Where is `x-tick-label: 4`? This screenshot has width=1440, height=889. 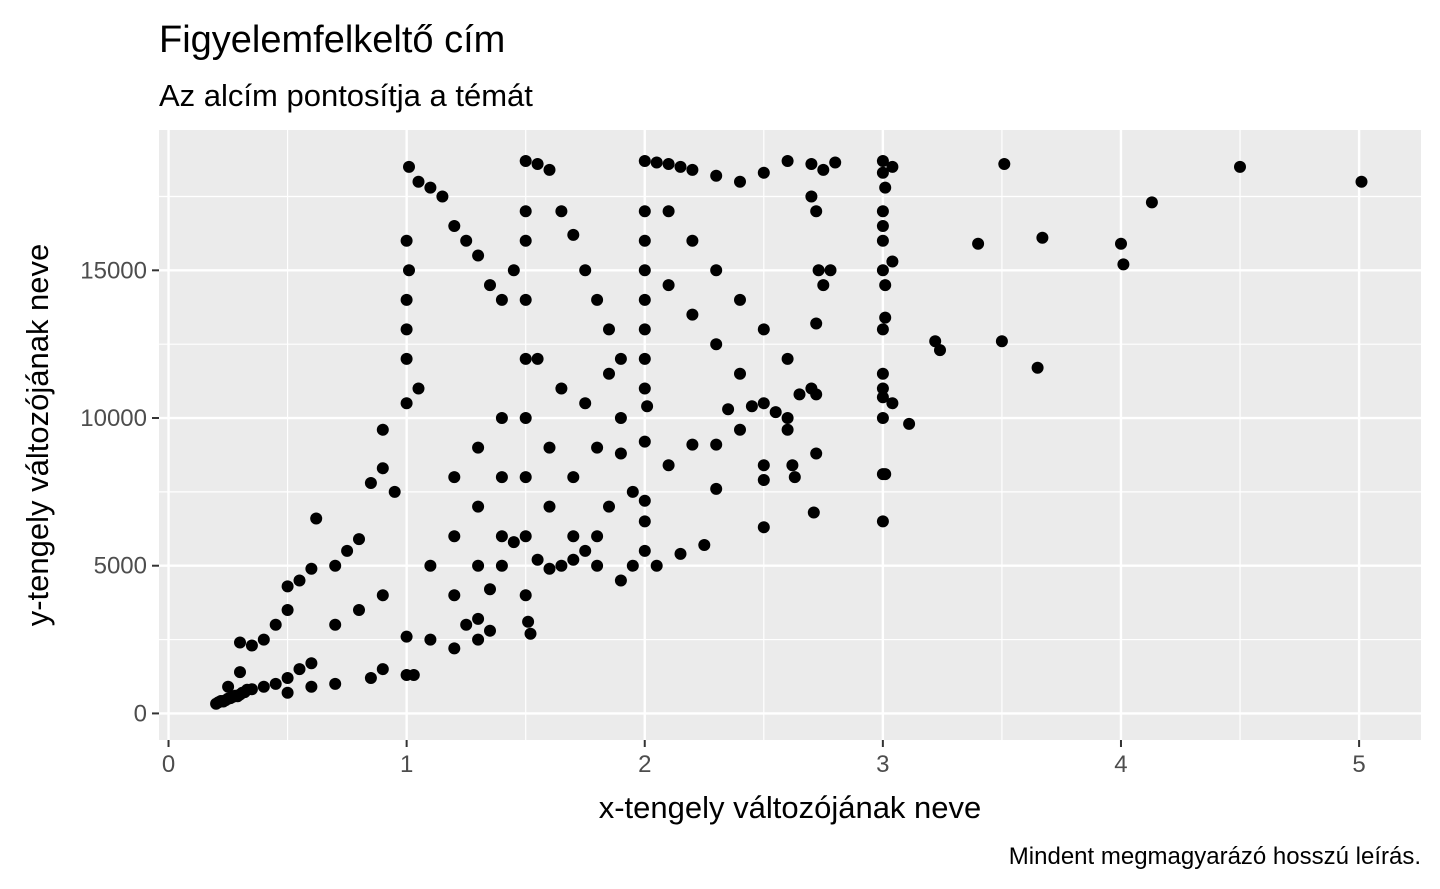
x-tick-label: 4 is located at coordinates (1120, 764).